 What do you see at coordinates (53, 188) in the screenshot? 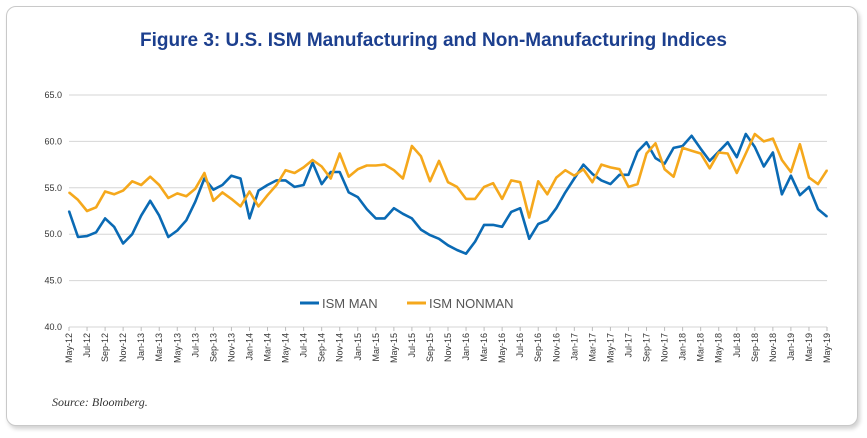
I see `y-tick-label: 55.0` at bounding box center [53, 188].